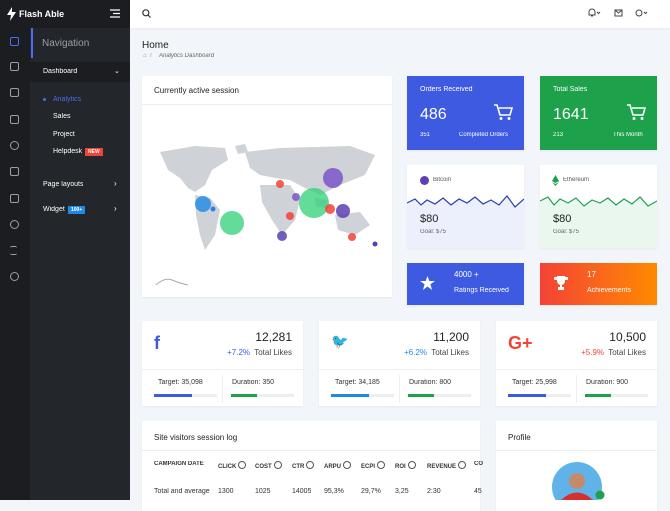 Image resolution: width=670 pixels, height=511 pixels. I want to click on world-map, so click(266, 215).